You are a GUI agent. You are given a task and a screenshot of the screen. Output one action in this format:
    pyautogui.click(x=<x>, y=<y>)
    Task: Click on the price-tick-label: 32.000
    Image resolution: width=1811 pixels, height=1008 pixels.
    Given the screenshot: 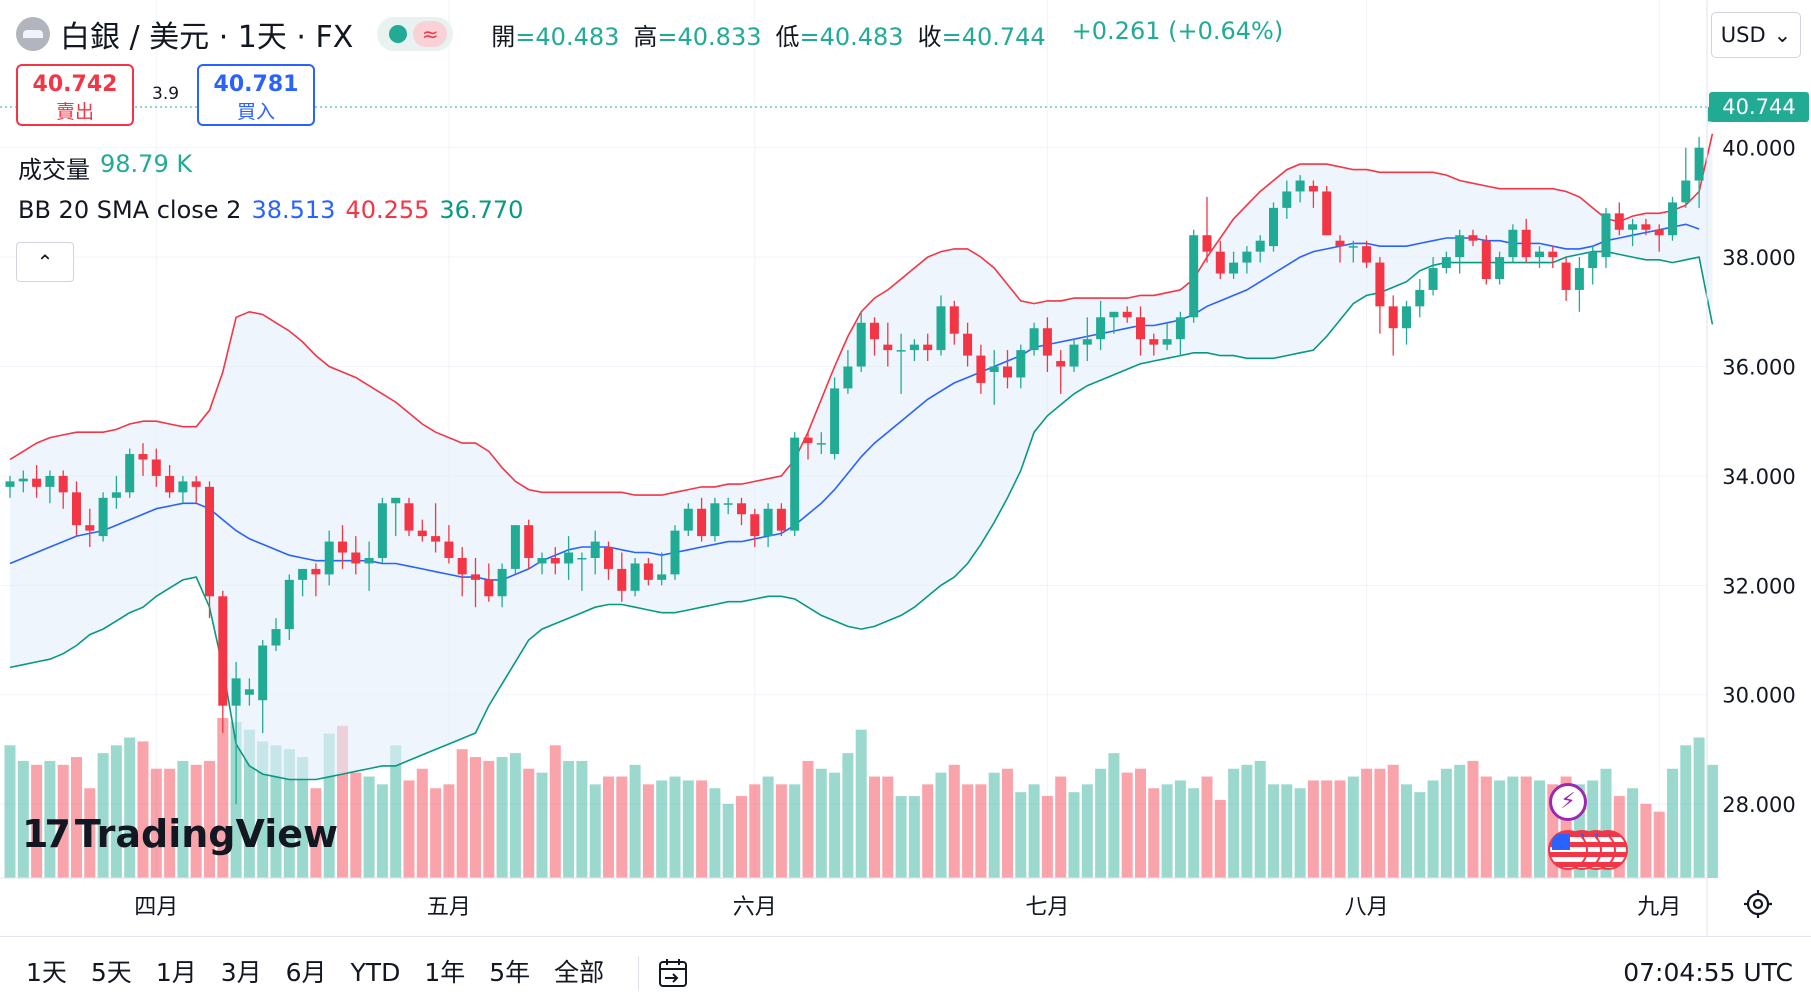 What is the action you would take?
    pyautogui.click(x=1758, y=586)
    